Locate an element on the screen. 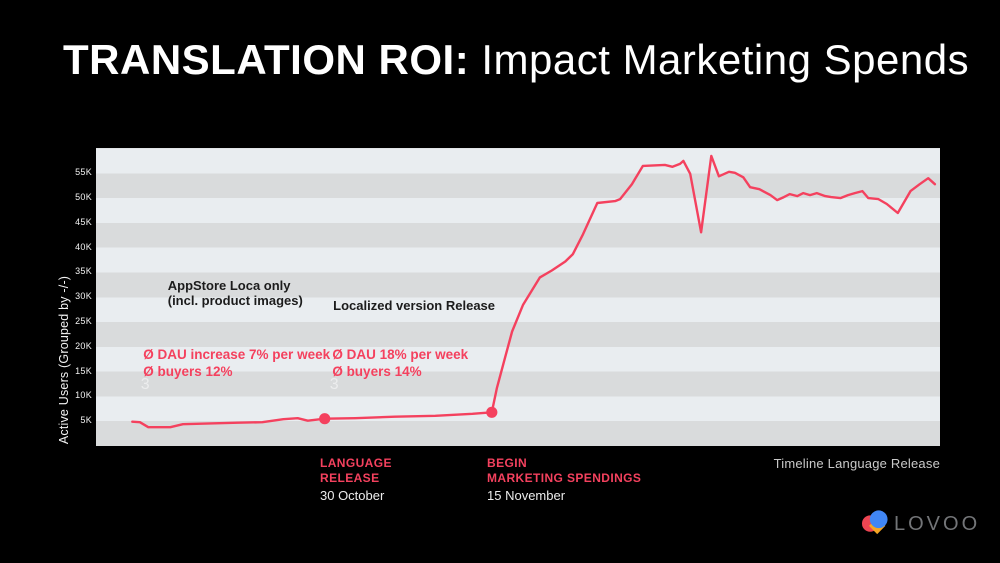 The height and width of the screenshot is (563, 1000). annotation-line: Ø buyers 14% is located at coordinates (377, 372).